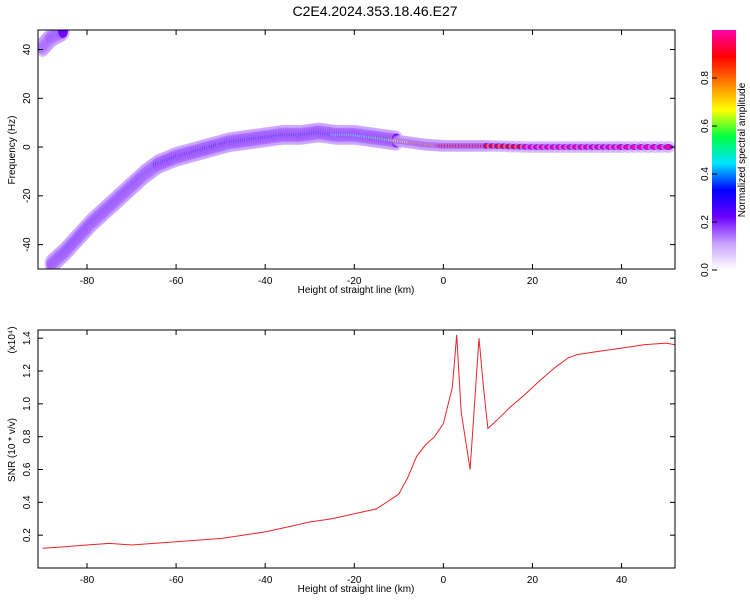 This screenshot has height=600, width=750. Describe the element at coordinates (27, 244) in the screenshot. I see `spectrogram-y-tick-label: -40` at that location.